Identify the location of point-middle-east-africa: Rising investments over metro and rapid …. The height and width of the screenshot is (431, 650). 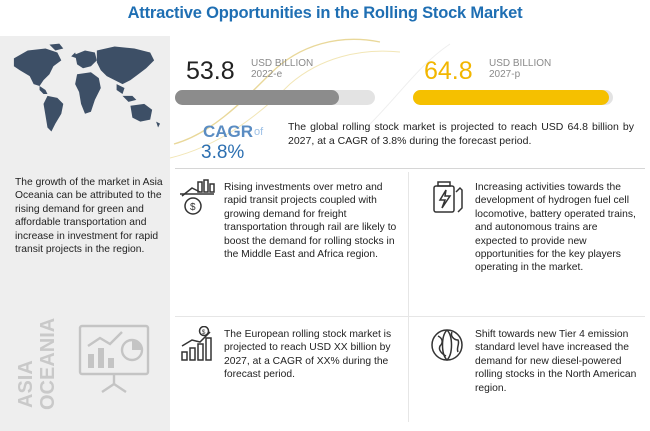
(310, 221).